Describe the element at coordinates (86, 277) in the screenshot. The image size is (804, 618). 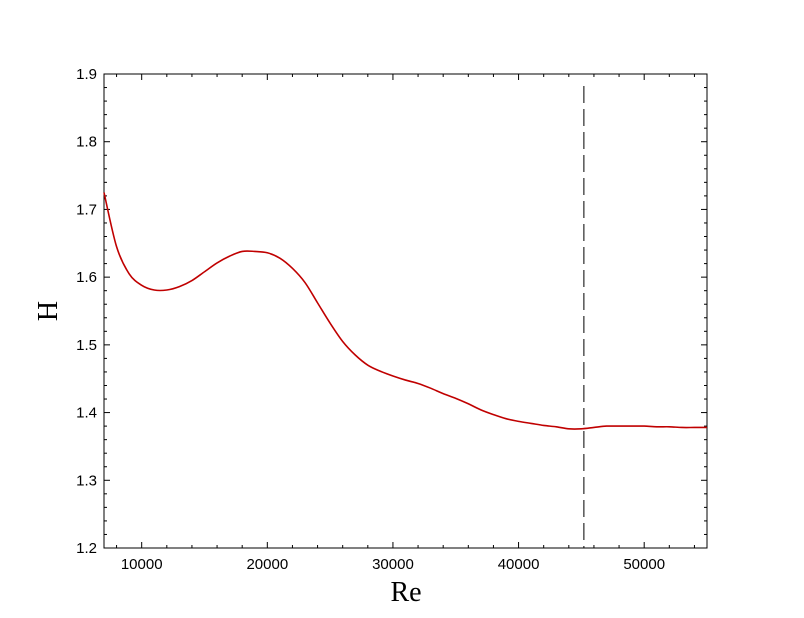
I see `y-tick-label: 1.6` at that location.